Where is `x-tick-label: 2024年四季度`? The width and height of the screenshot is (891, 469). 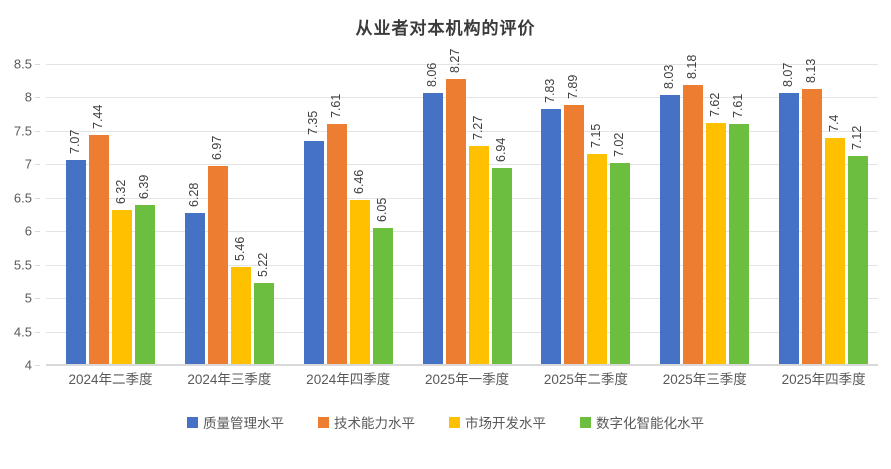
x-tick-label: 2024年四季度 is located at coordinates (348, 379).